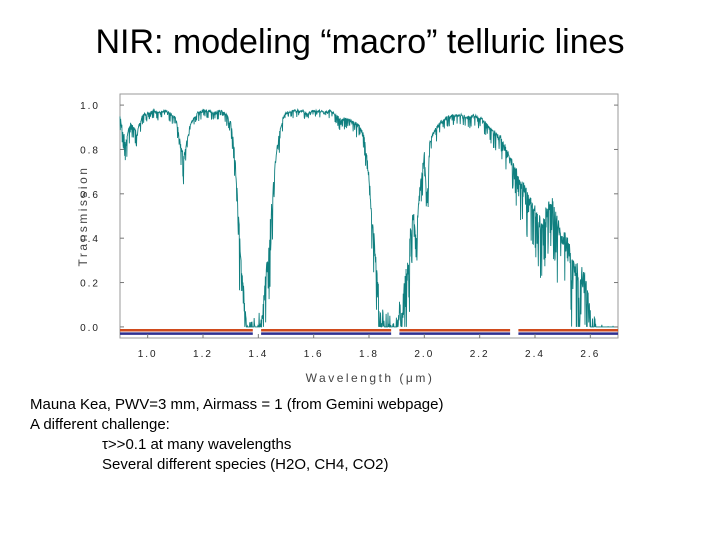  I want to click on y-tick-label: 1.0, so click(90, 106).